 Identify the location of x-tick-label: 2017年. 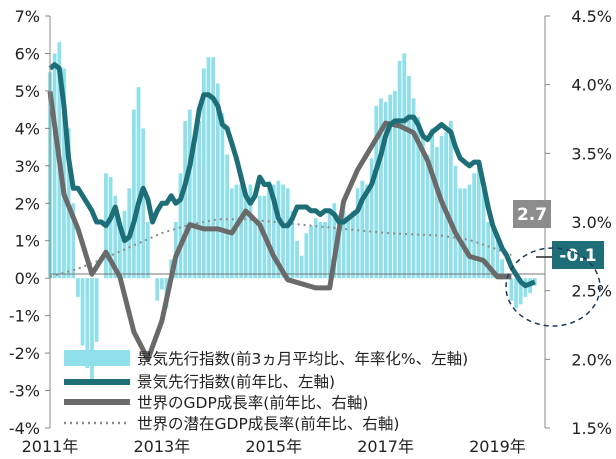
(385, 446).